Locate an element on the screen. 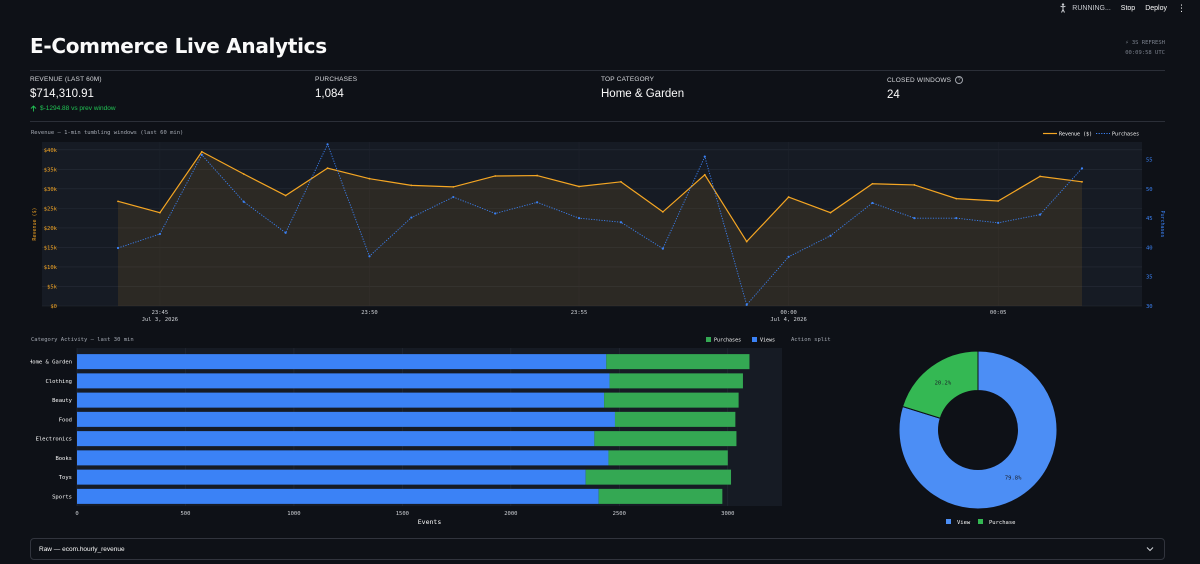  chart-legend: Revenue ($) Purchases is located at coordinates (1089, 133).